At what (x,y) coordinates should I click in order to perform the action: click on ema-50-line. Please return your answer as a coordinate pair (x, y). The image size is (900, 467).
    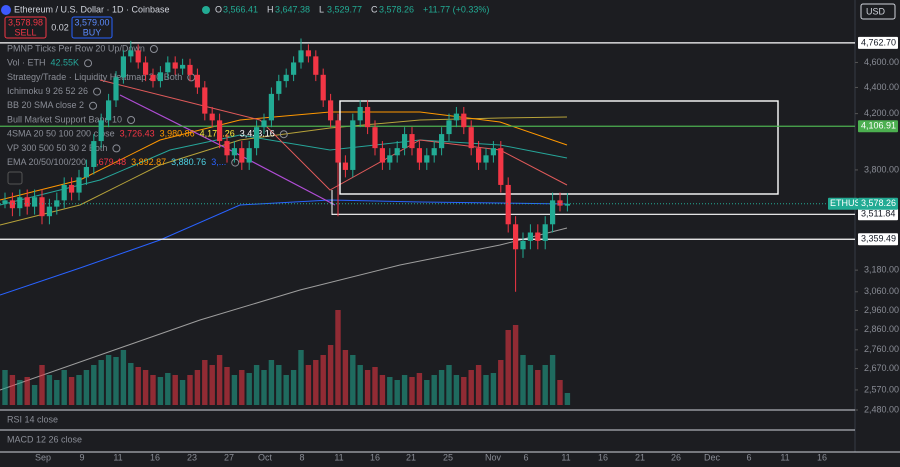
    Looking at the image, I should click on (284, 170).